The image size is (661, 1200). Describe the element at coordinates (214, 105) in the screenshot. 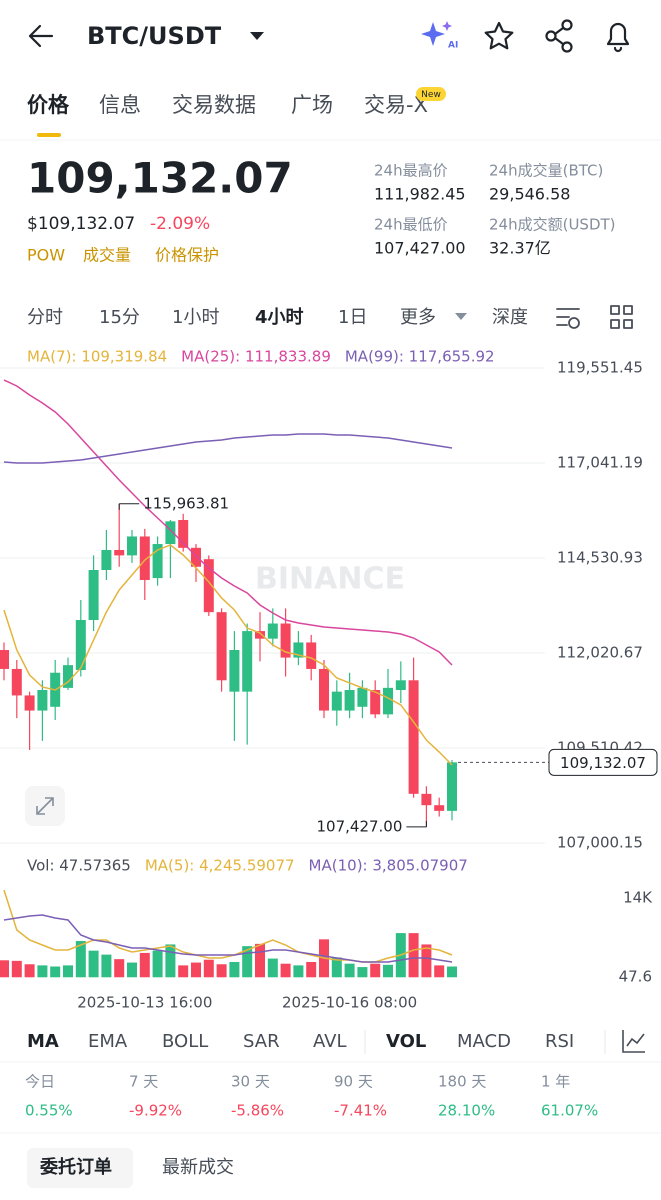

I see `tab: 交易数据` at that location.